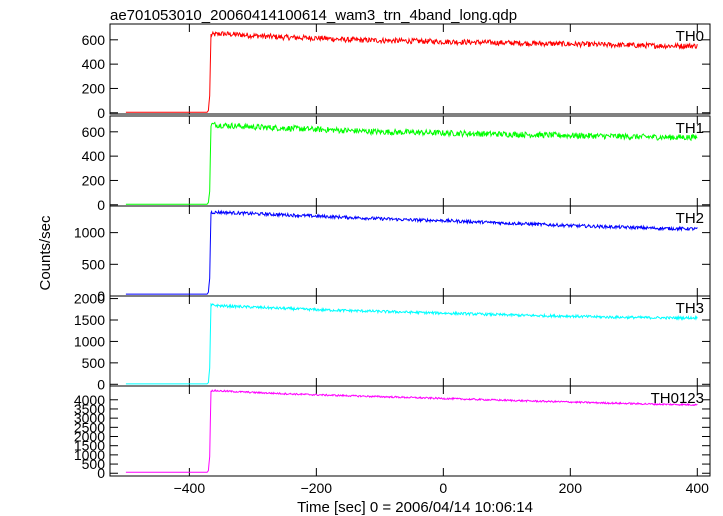  Describe the element at coordinates (571, 488) in the screenshot. I see `x-tick-label: 200` at that location.